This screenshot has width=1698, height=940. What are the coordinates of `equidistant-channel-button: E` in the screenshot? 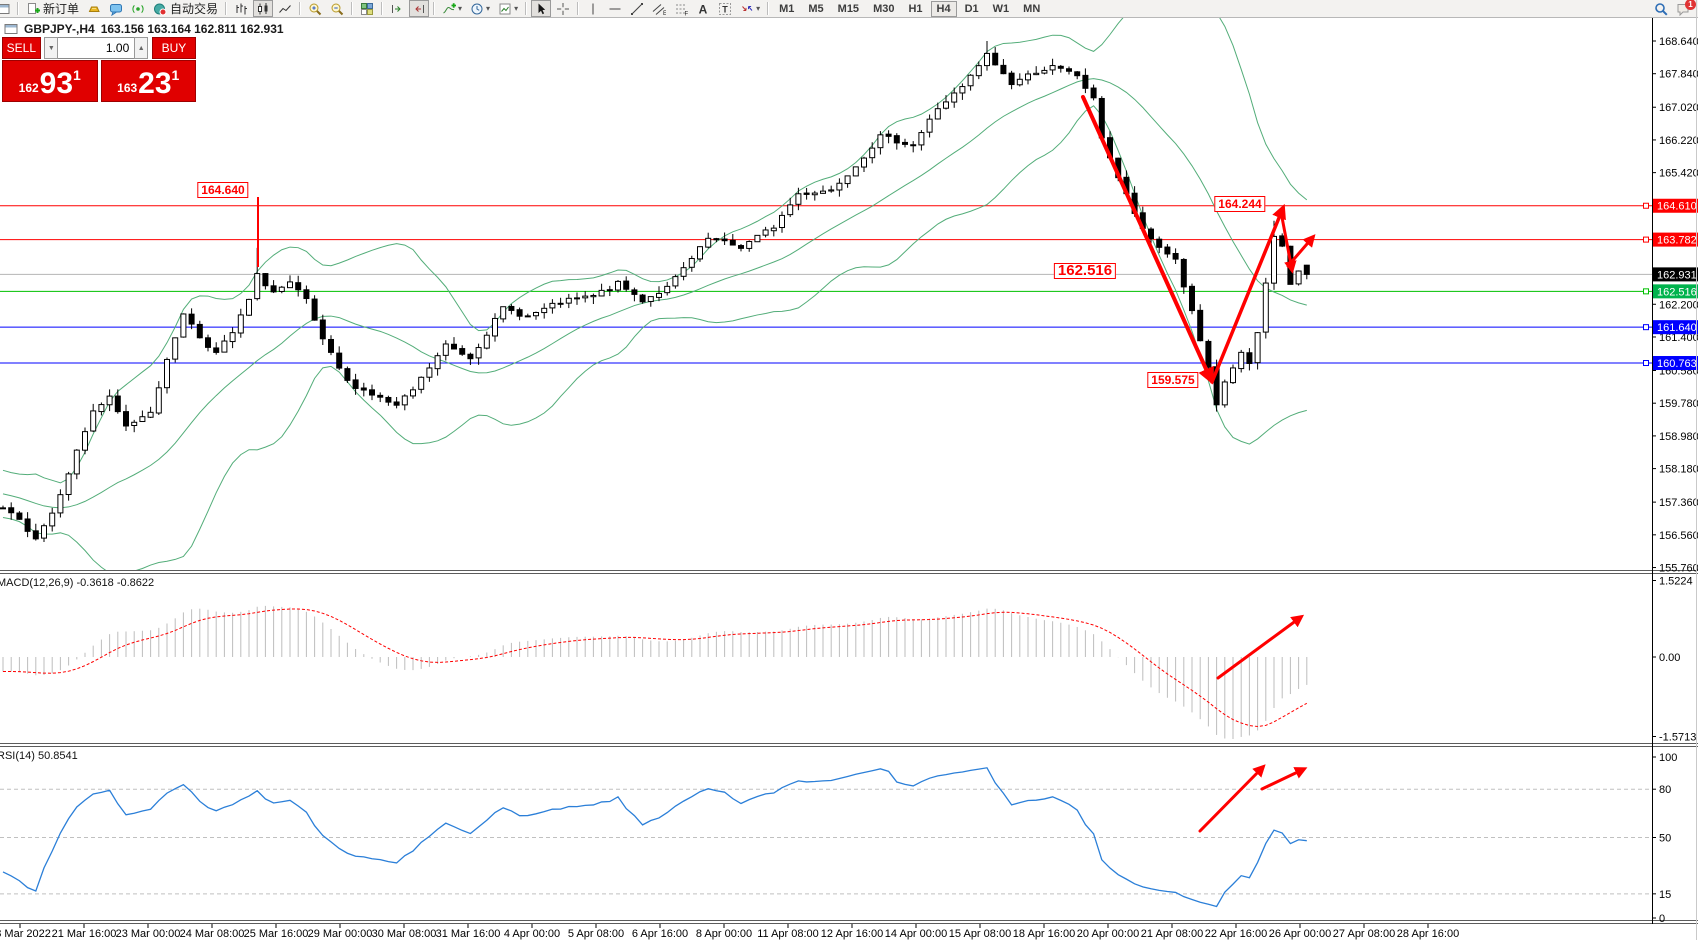 It's located at (659, 8).